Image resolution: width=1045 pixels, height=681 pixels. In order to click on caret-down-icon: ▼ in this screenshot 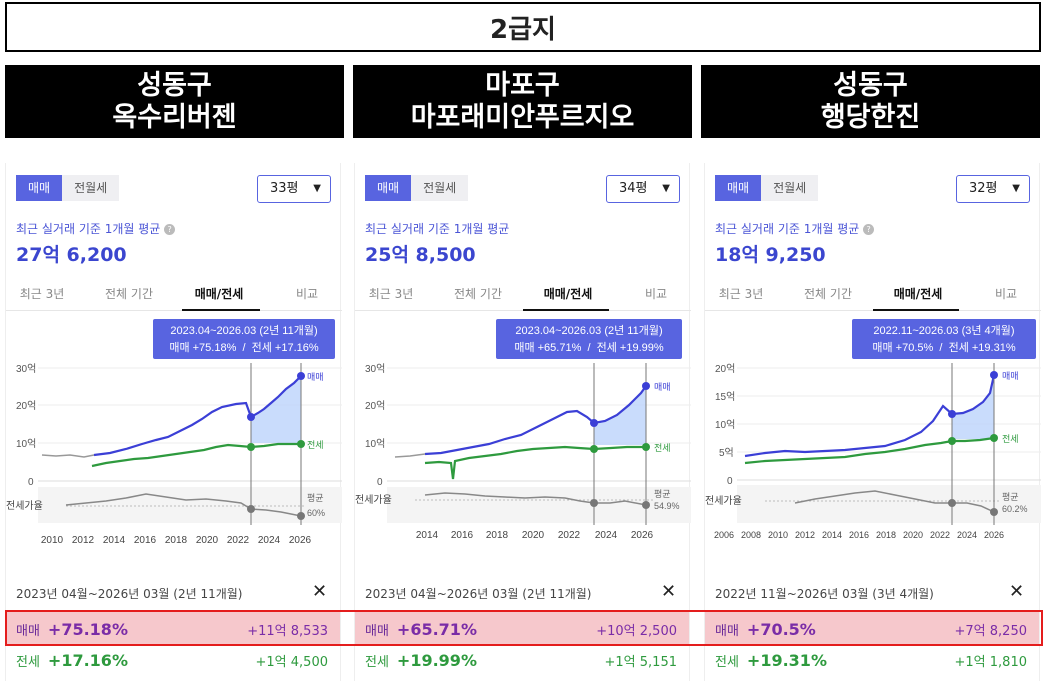, I will do `click(1016, 188)`.